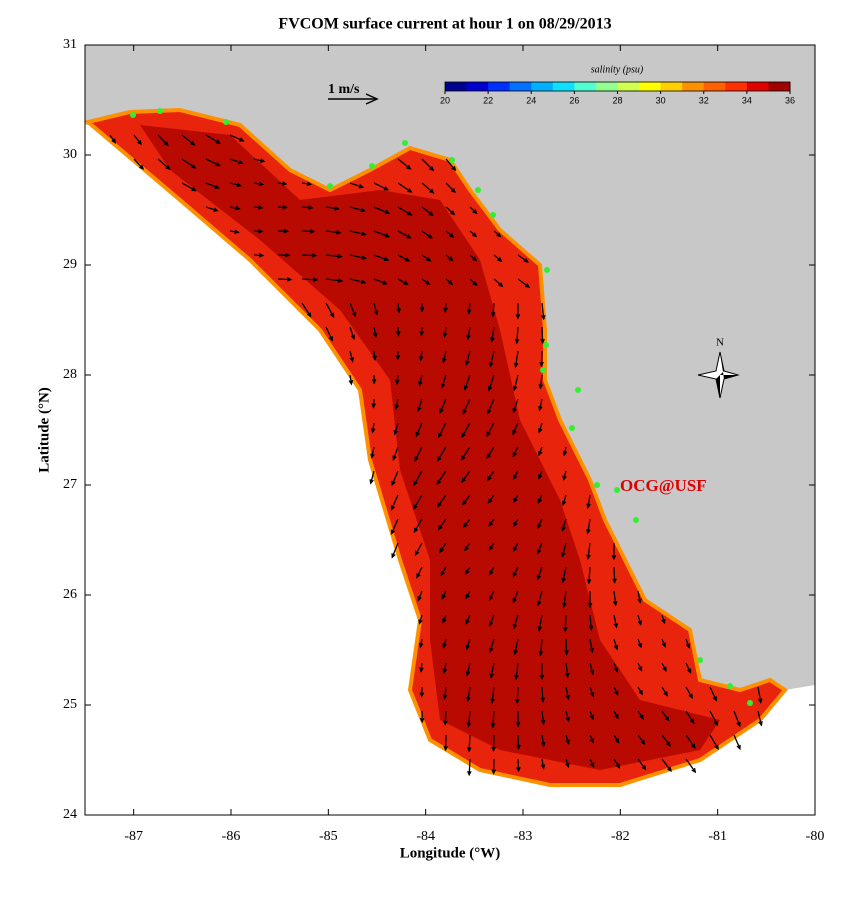  I want to click on colorbar-tick-label: 36, so click(790, 100).